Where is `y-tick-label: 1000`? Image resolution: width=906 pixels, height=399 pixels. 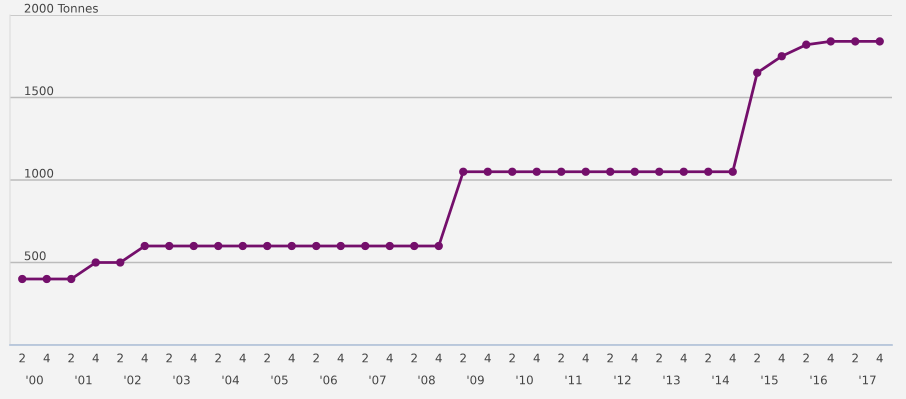 y-tick-label: 1000 is located at coordinates (39, 173).